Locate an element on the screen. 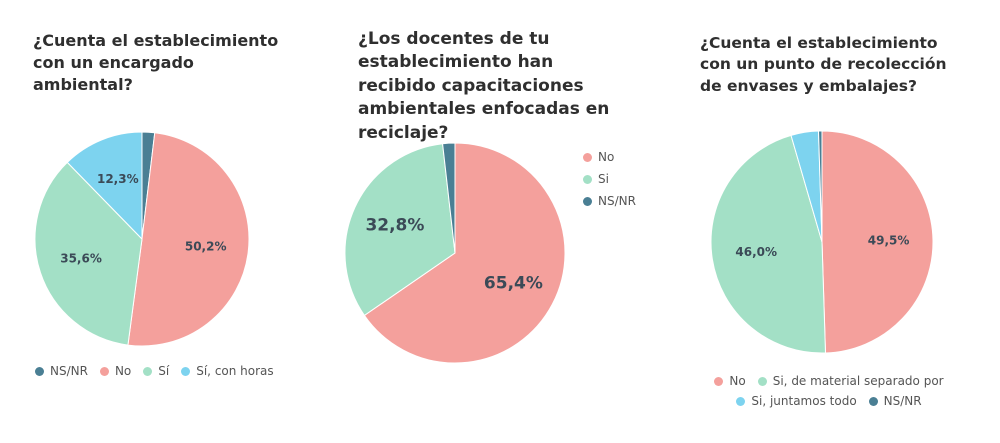  legend: No Si NS/NR is located at coordinates (615, 179).